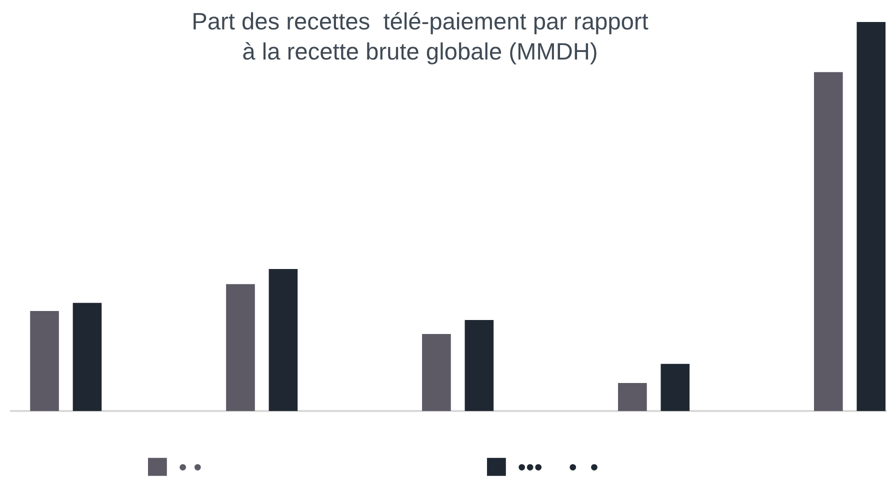  Describe the element at coordinates (558, 467) in the screenshot. I see `legend-label: ••• • •` at that location.